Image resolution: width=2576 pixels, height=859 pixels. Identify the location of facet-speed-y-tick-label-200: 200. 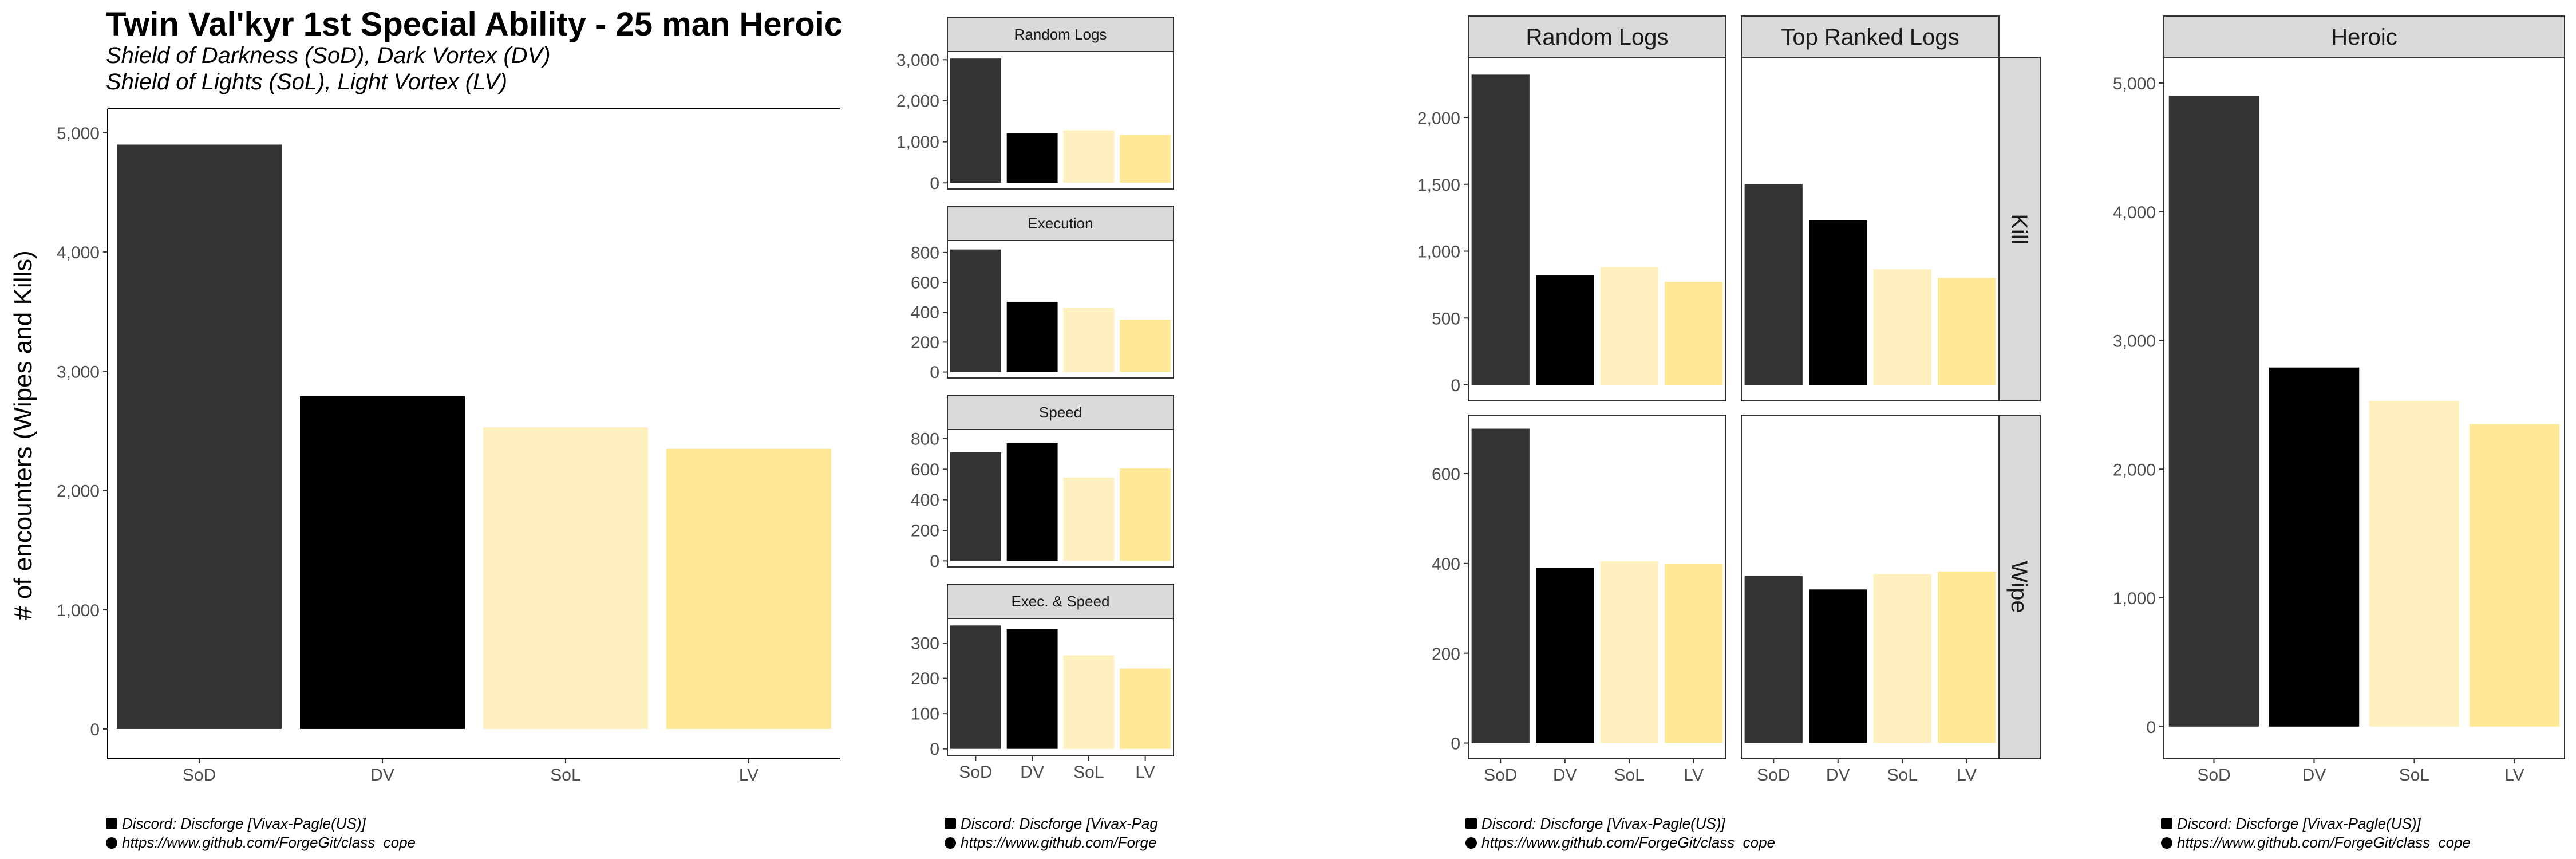
(925, 531).